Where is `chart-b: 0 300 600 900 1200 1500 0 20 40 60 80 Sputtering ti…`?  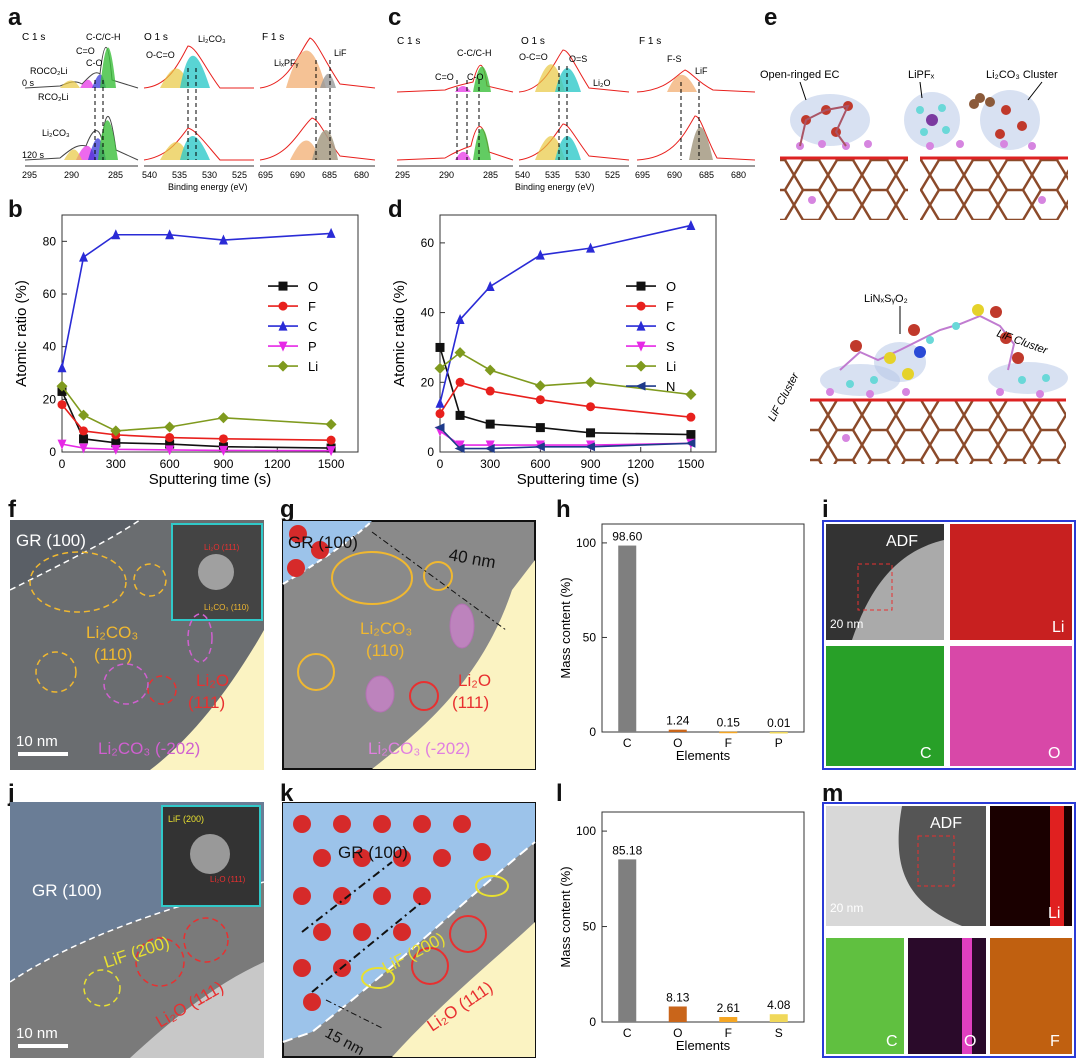
chart-b: 0 300 600 900 1200 1500 0 20 40 60 80 Sputtering ti… is located at coordinates (186, 351).